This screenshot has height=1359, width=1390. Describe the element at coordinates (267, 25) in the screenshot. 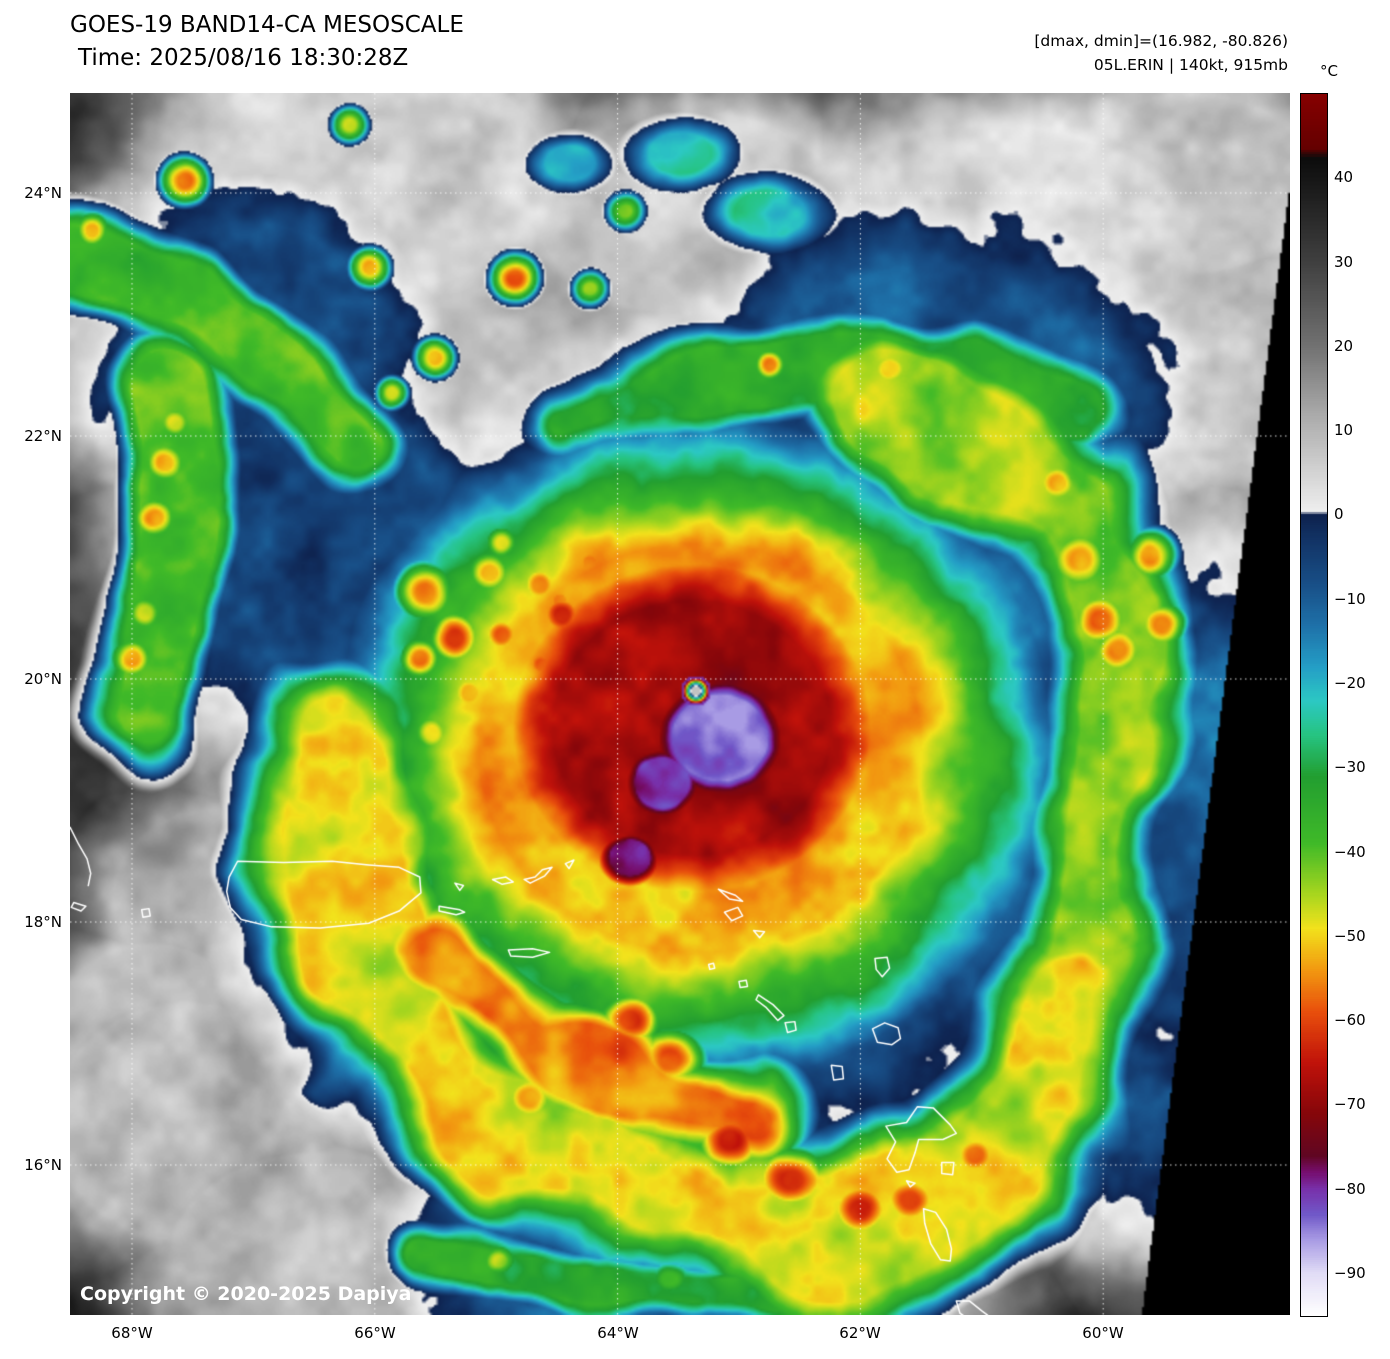

I see `page-title: GOES-19 BAND14-CA MESOSCALE` at that location.